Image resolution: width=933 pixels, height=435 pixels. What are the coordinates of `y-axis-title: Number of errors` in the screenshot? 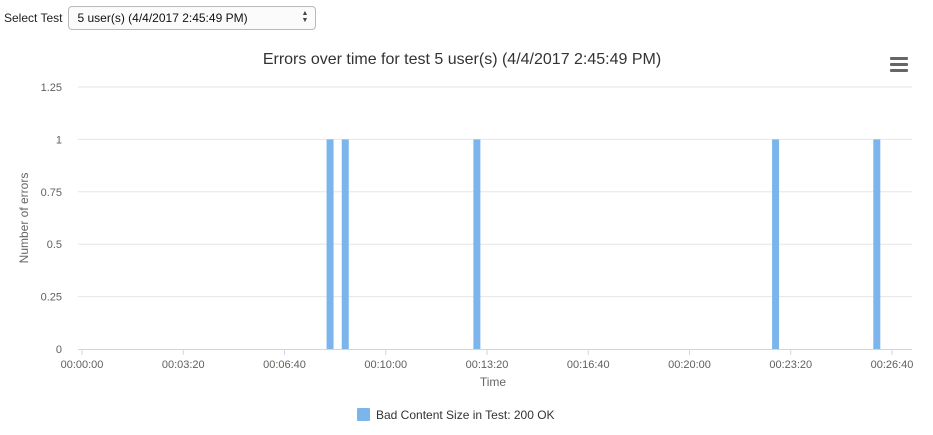 It's located at (24, 218).